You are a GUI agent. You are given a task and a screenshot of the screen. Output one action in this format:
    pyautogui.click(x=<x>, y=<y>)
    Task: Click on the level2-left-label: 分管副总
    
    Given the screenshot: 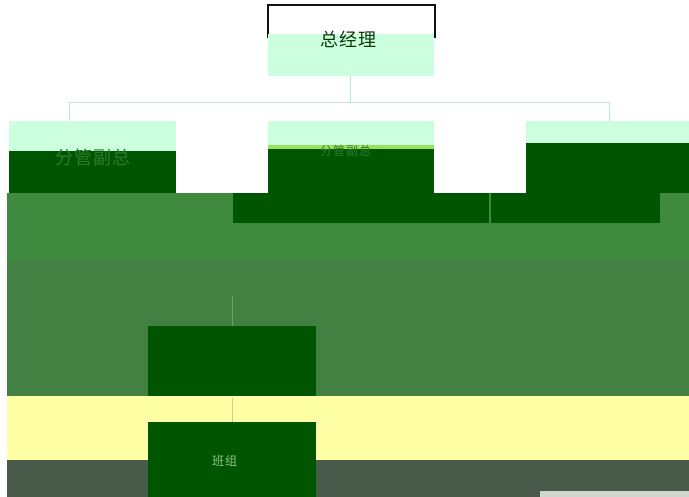 What is the action you would take?
    pyautogui.click(x=93, y=158)
    